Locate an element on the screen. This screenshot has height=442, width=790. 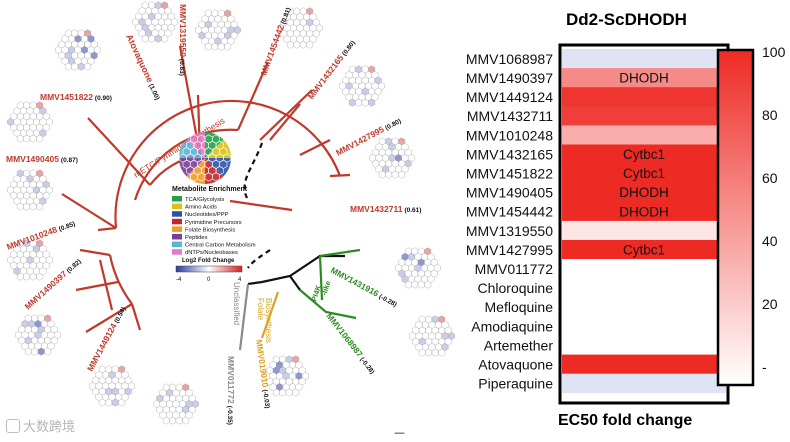
svg-text: MMV1068987(-0.28) is located at coordinates (350, 343).